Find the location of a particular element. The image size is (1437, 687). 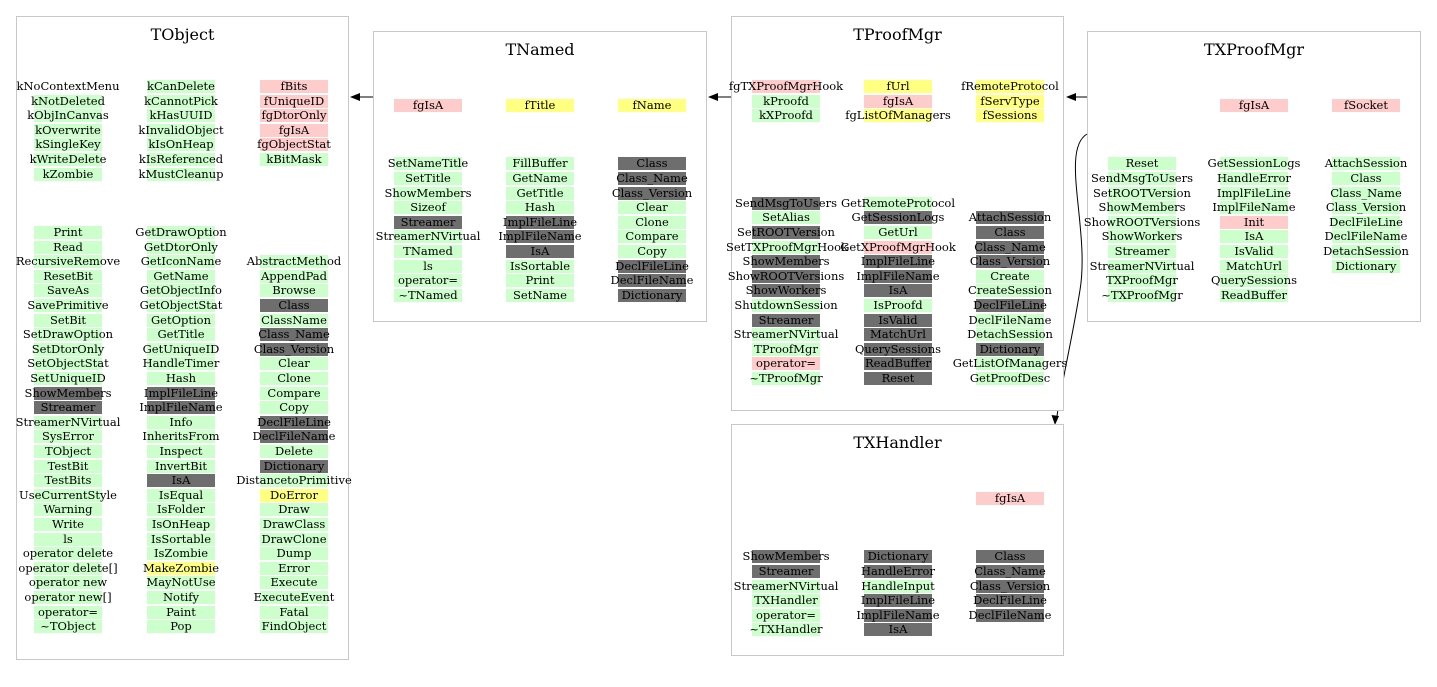

member-kproofd: kProofd is located at coordinates (786, 100).